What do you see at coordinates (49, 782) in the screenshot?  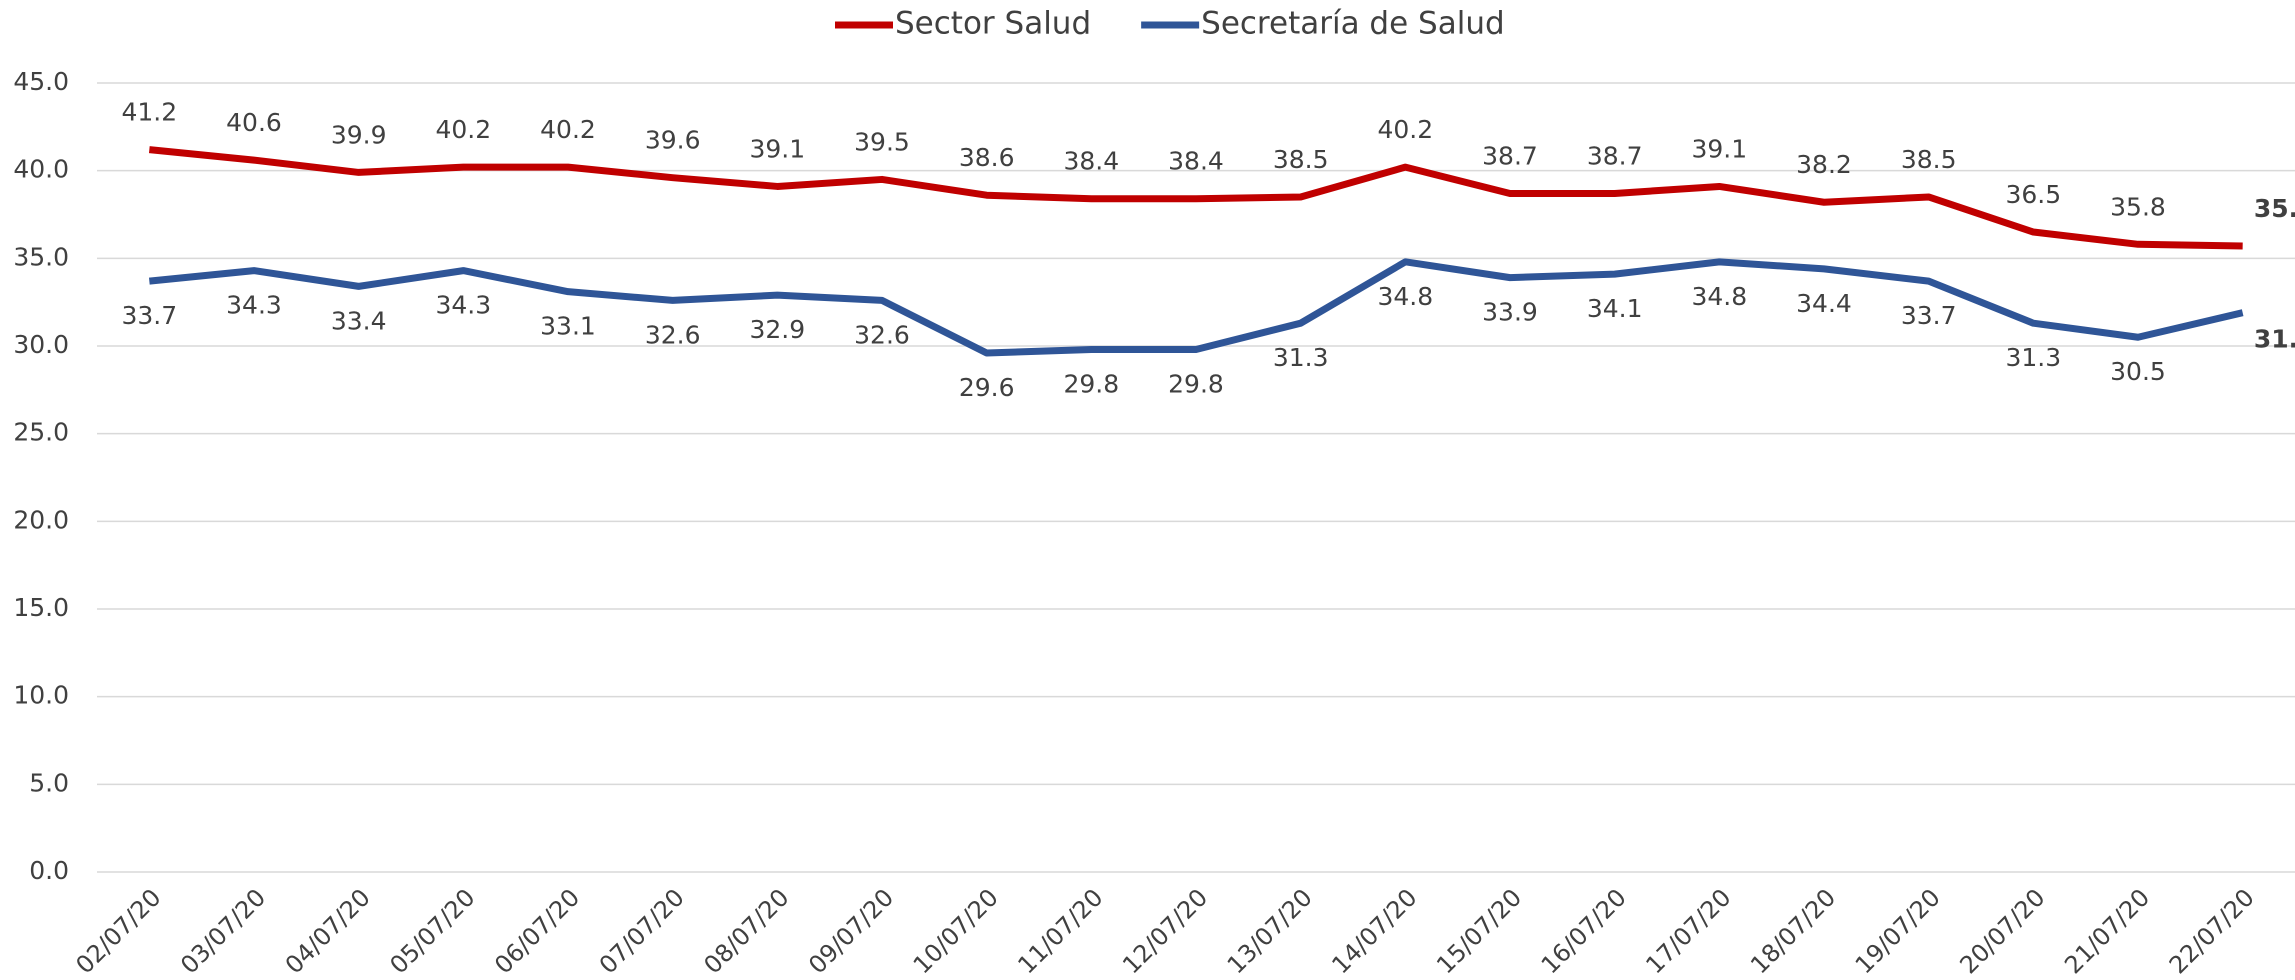 I see `y-tick-label: 5.0` at bounding box center [49, 782].